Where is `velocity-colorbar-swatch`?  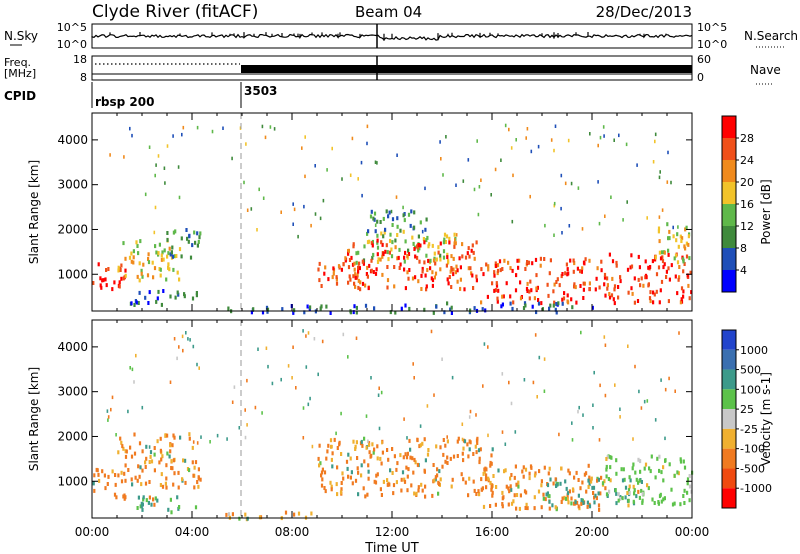 velocity-colorbar-swatch is located at coordinates (729, 419).